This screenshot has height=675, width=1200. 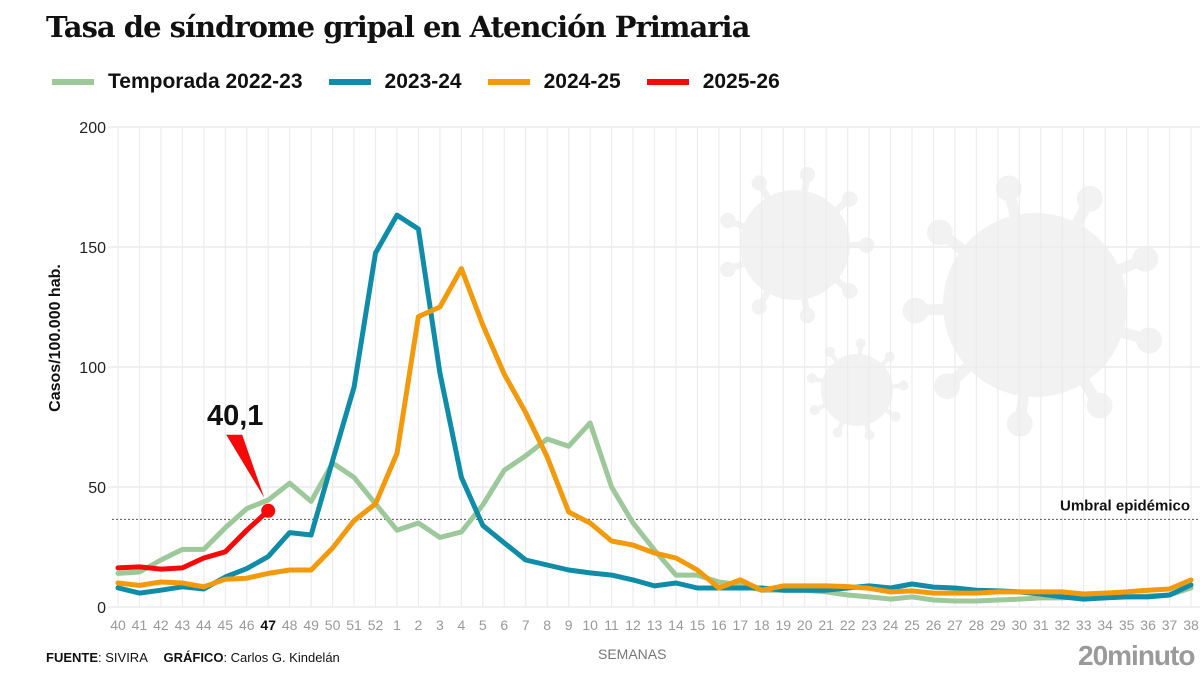 What do you see at coordinates (268, 510) in the screenshot?
I see `annotation-dot` at bounding box center [268, 510].